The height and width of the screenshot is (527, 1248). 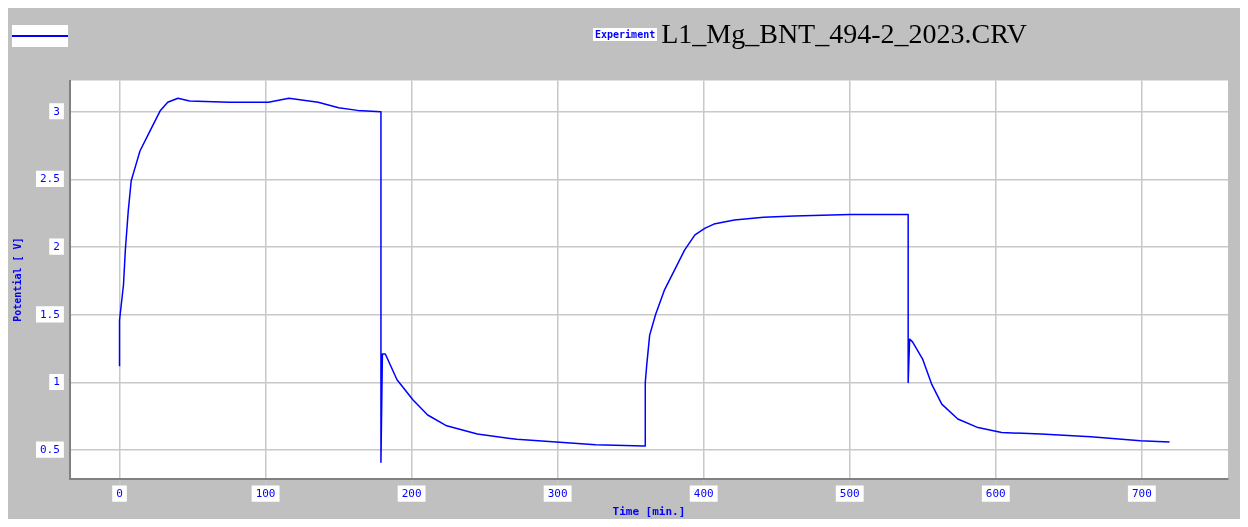 I want to click on x-axis-title: Time [min.], so click(x=649, y=512).